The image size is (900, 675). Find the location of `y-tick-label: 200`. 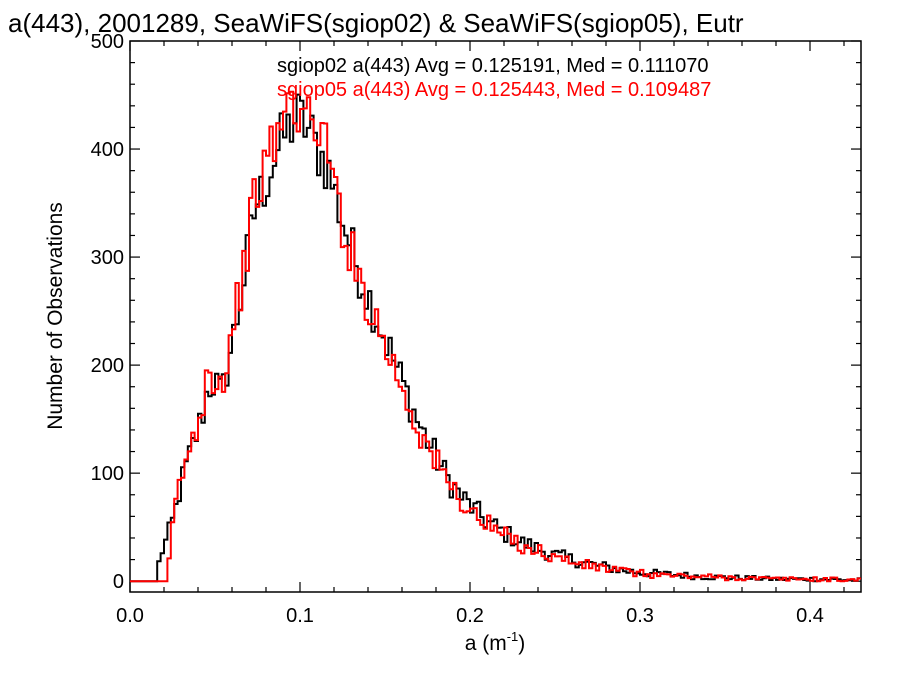

y-tick-label: 200 is located at coordinates (107, 366).